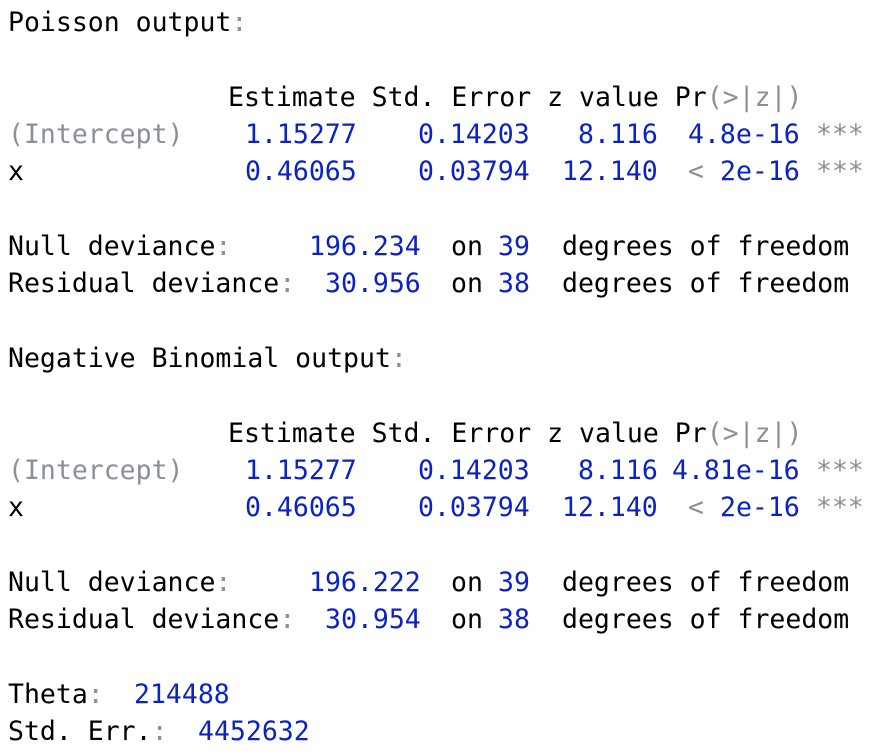 This screenshot has width=878, height=754. I want to click on deviance-value: 196.222, so click(365, 582).